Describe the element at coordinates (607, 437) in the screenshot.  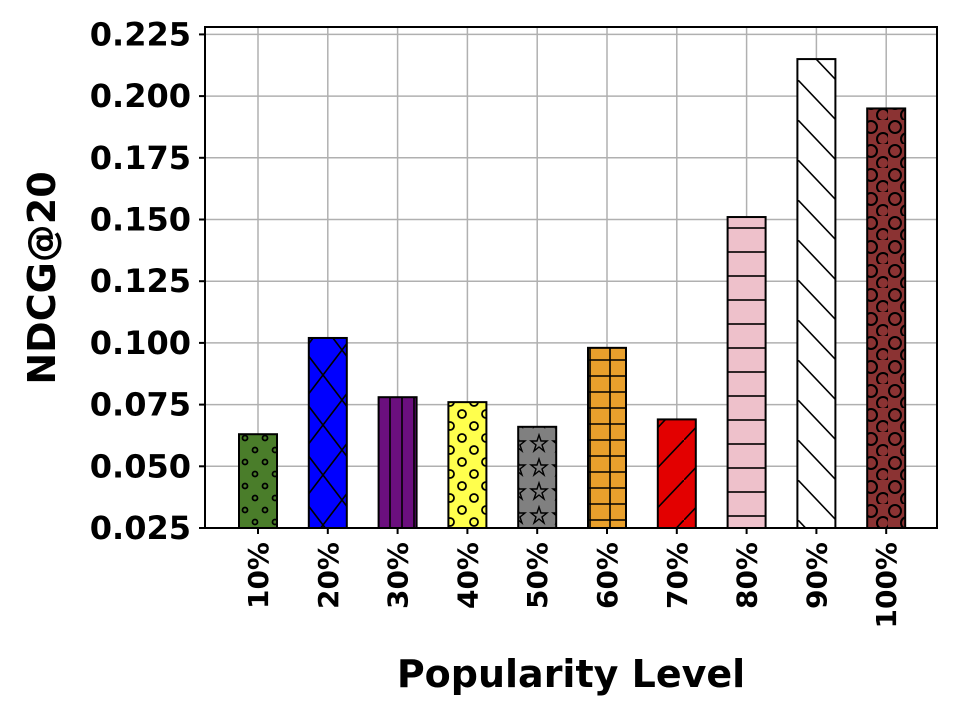
I see `bar-60pct` at that location.